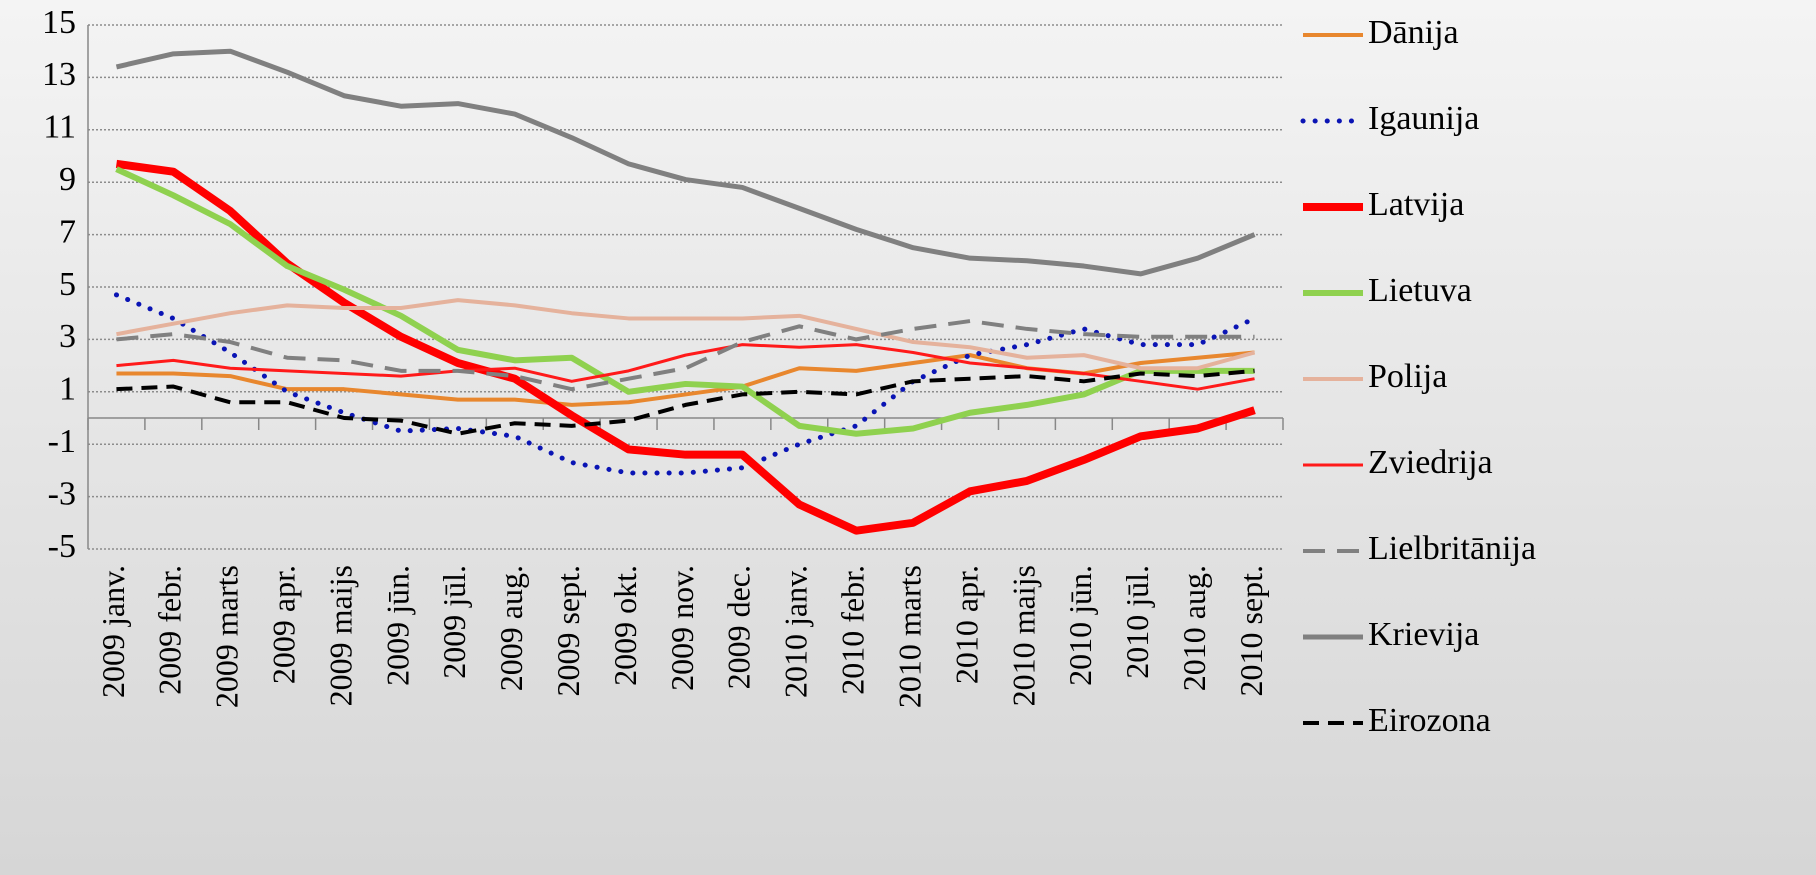 The image size is (1816, 875). I want to click on y-tick-label: 3, so click(67, 336).